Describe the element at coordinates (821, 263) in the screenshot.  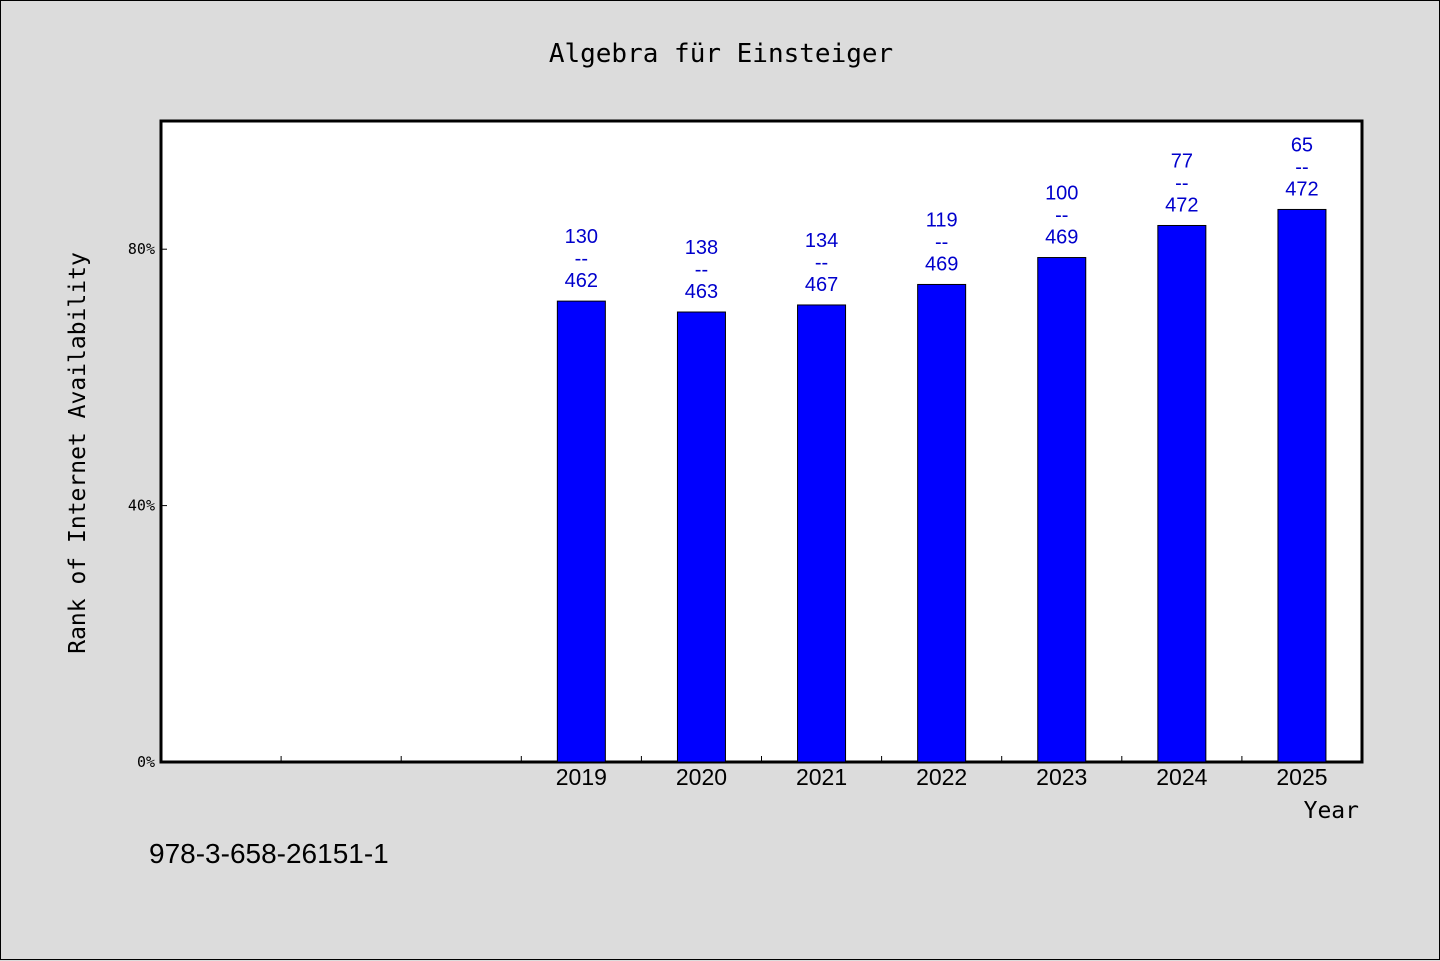
I see `data-label-2021-1: --` at that location.